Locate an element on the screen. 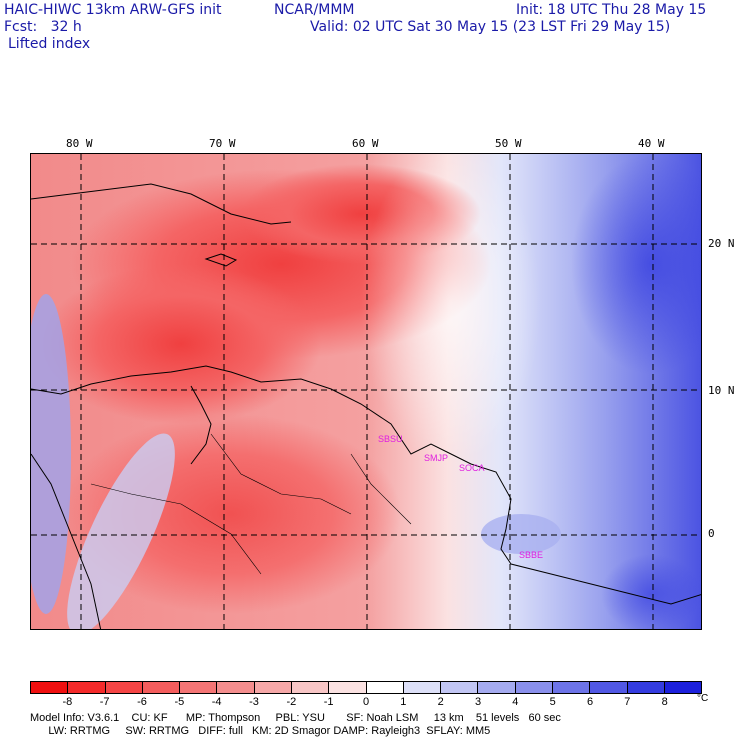 This screenshot has width=740, height=740. colorbar-tick-label: -2 is located at coordinates (291, 702).